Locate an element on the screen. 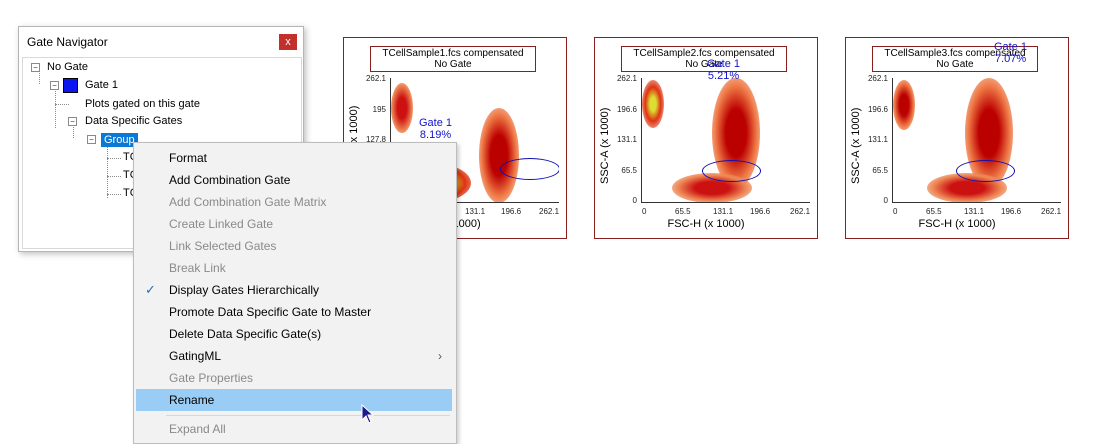 Image resolution: width=1104 pixels, height=444 pixels. menu-item-label: Add Combination Gate Matrix is located at coordinates (248, 202).